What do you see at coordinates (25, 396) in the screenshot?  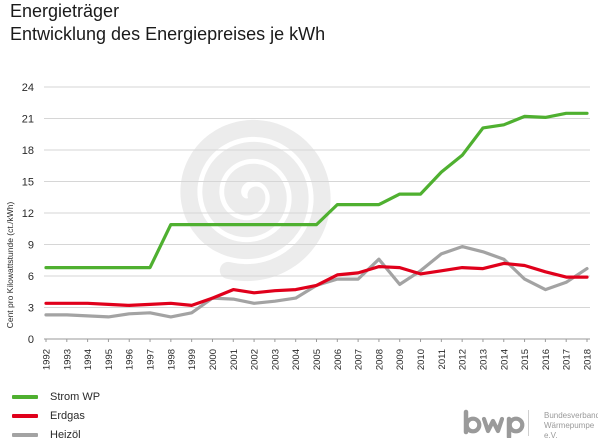 I see `legend-swatch-strom-wp` at bounding box center [25, 396].